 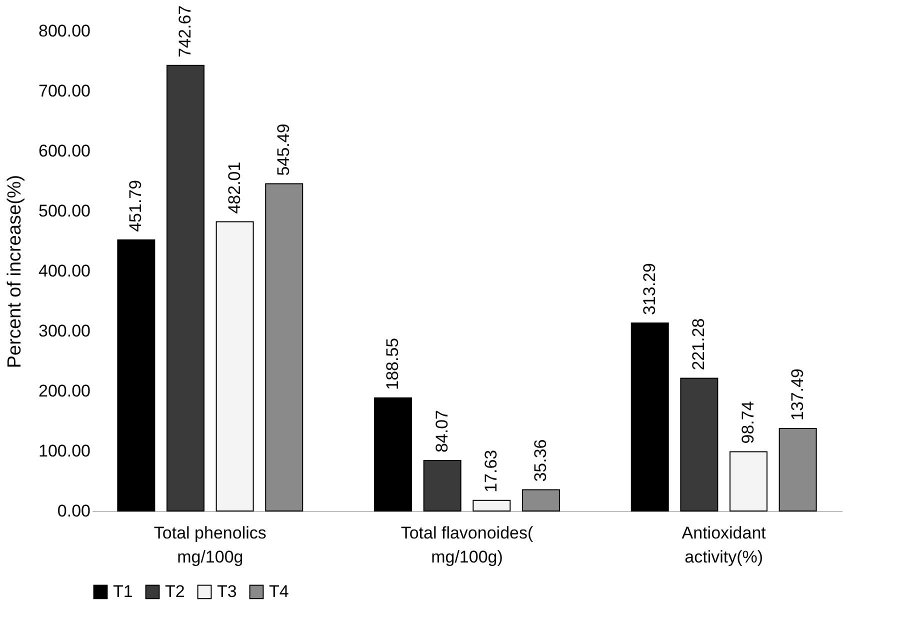 I want to click on data-label: 17.63, so click(x=491, y=471).